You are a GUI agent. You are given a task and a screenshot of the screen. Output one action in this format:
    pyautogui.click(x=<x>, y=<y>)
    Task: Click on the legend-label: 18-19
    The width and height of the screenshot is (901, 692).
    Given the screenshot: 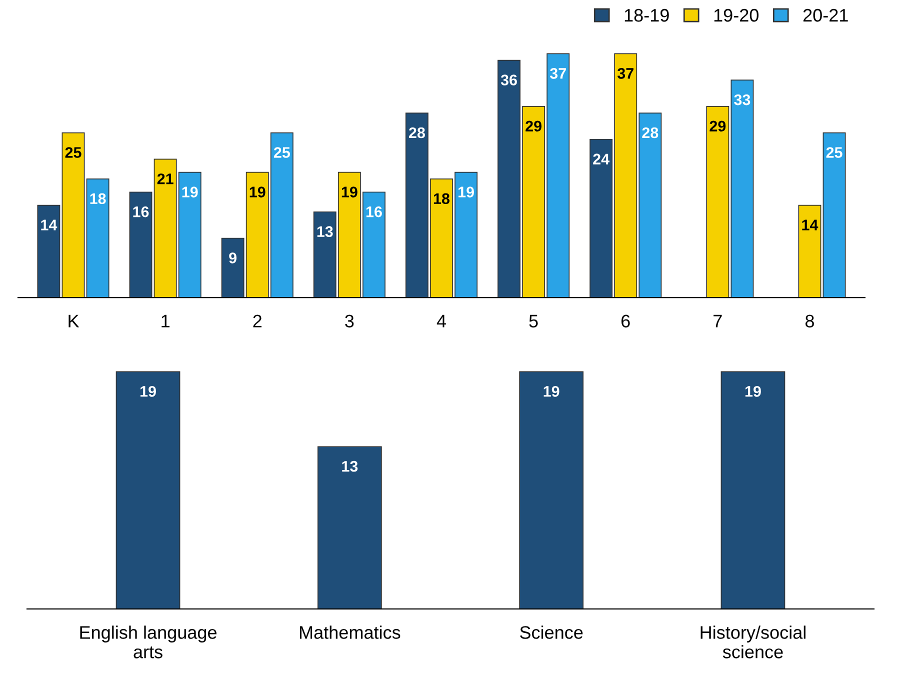 What is the action you would take?
    pyautogui.click(x=646, y=15)
    